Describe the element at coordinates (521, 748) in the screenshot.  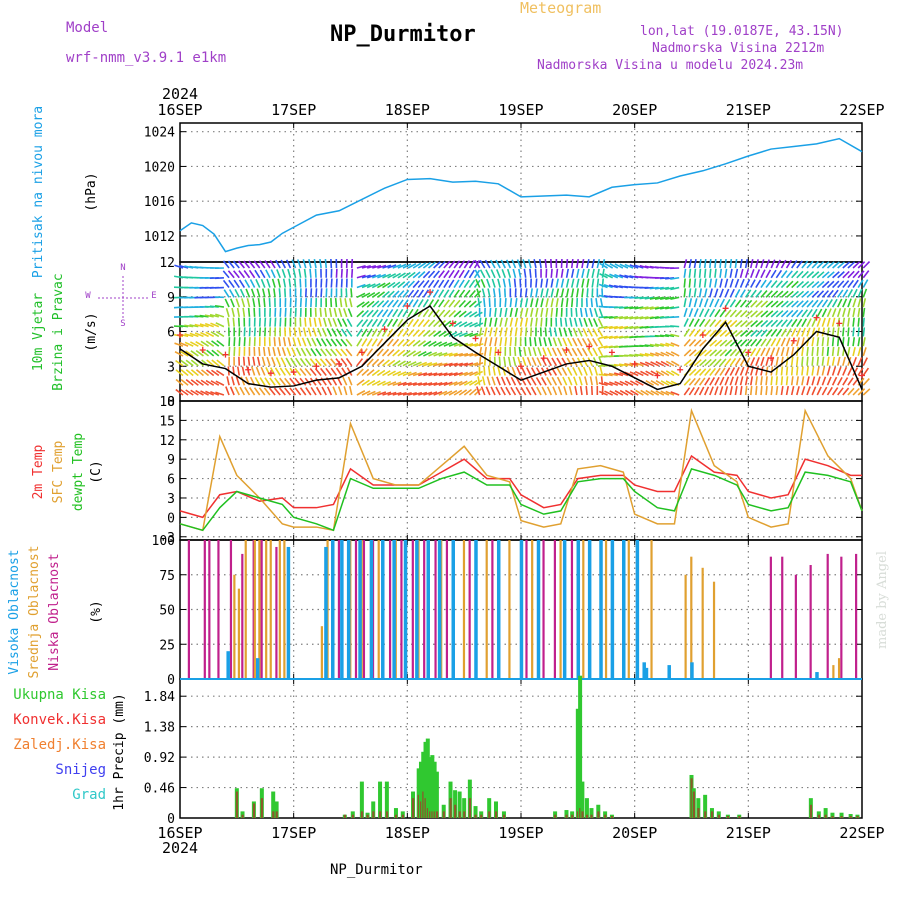
I see `panel-frame` at that location.